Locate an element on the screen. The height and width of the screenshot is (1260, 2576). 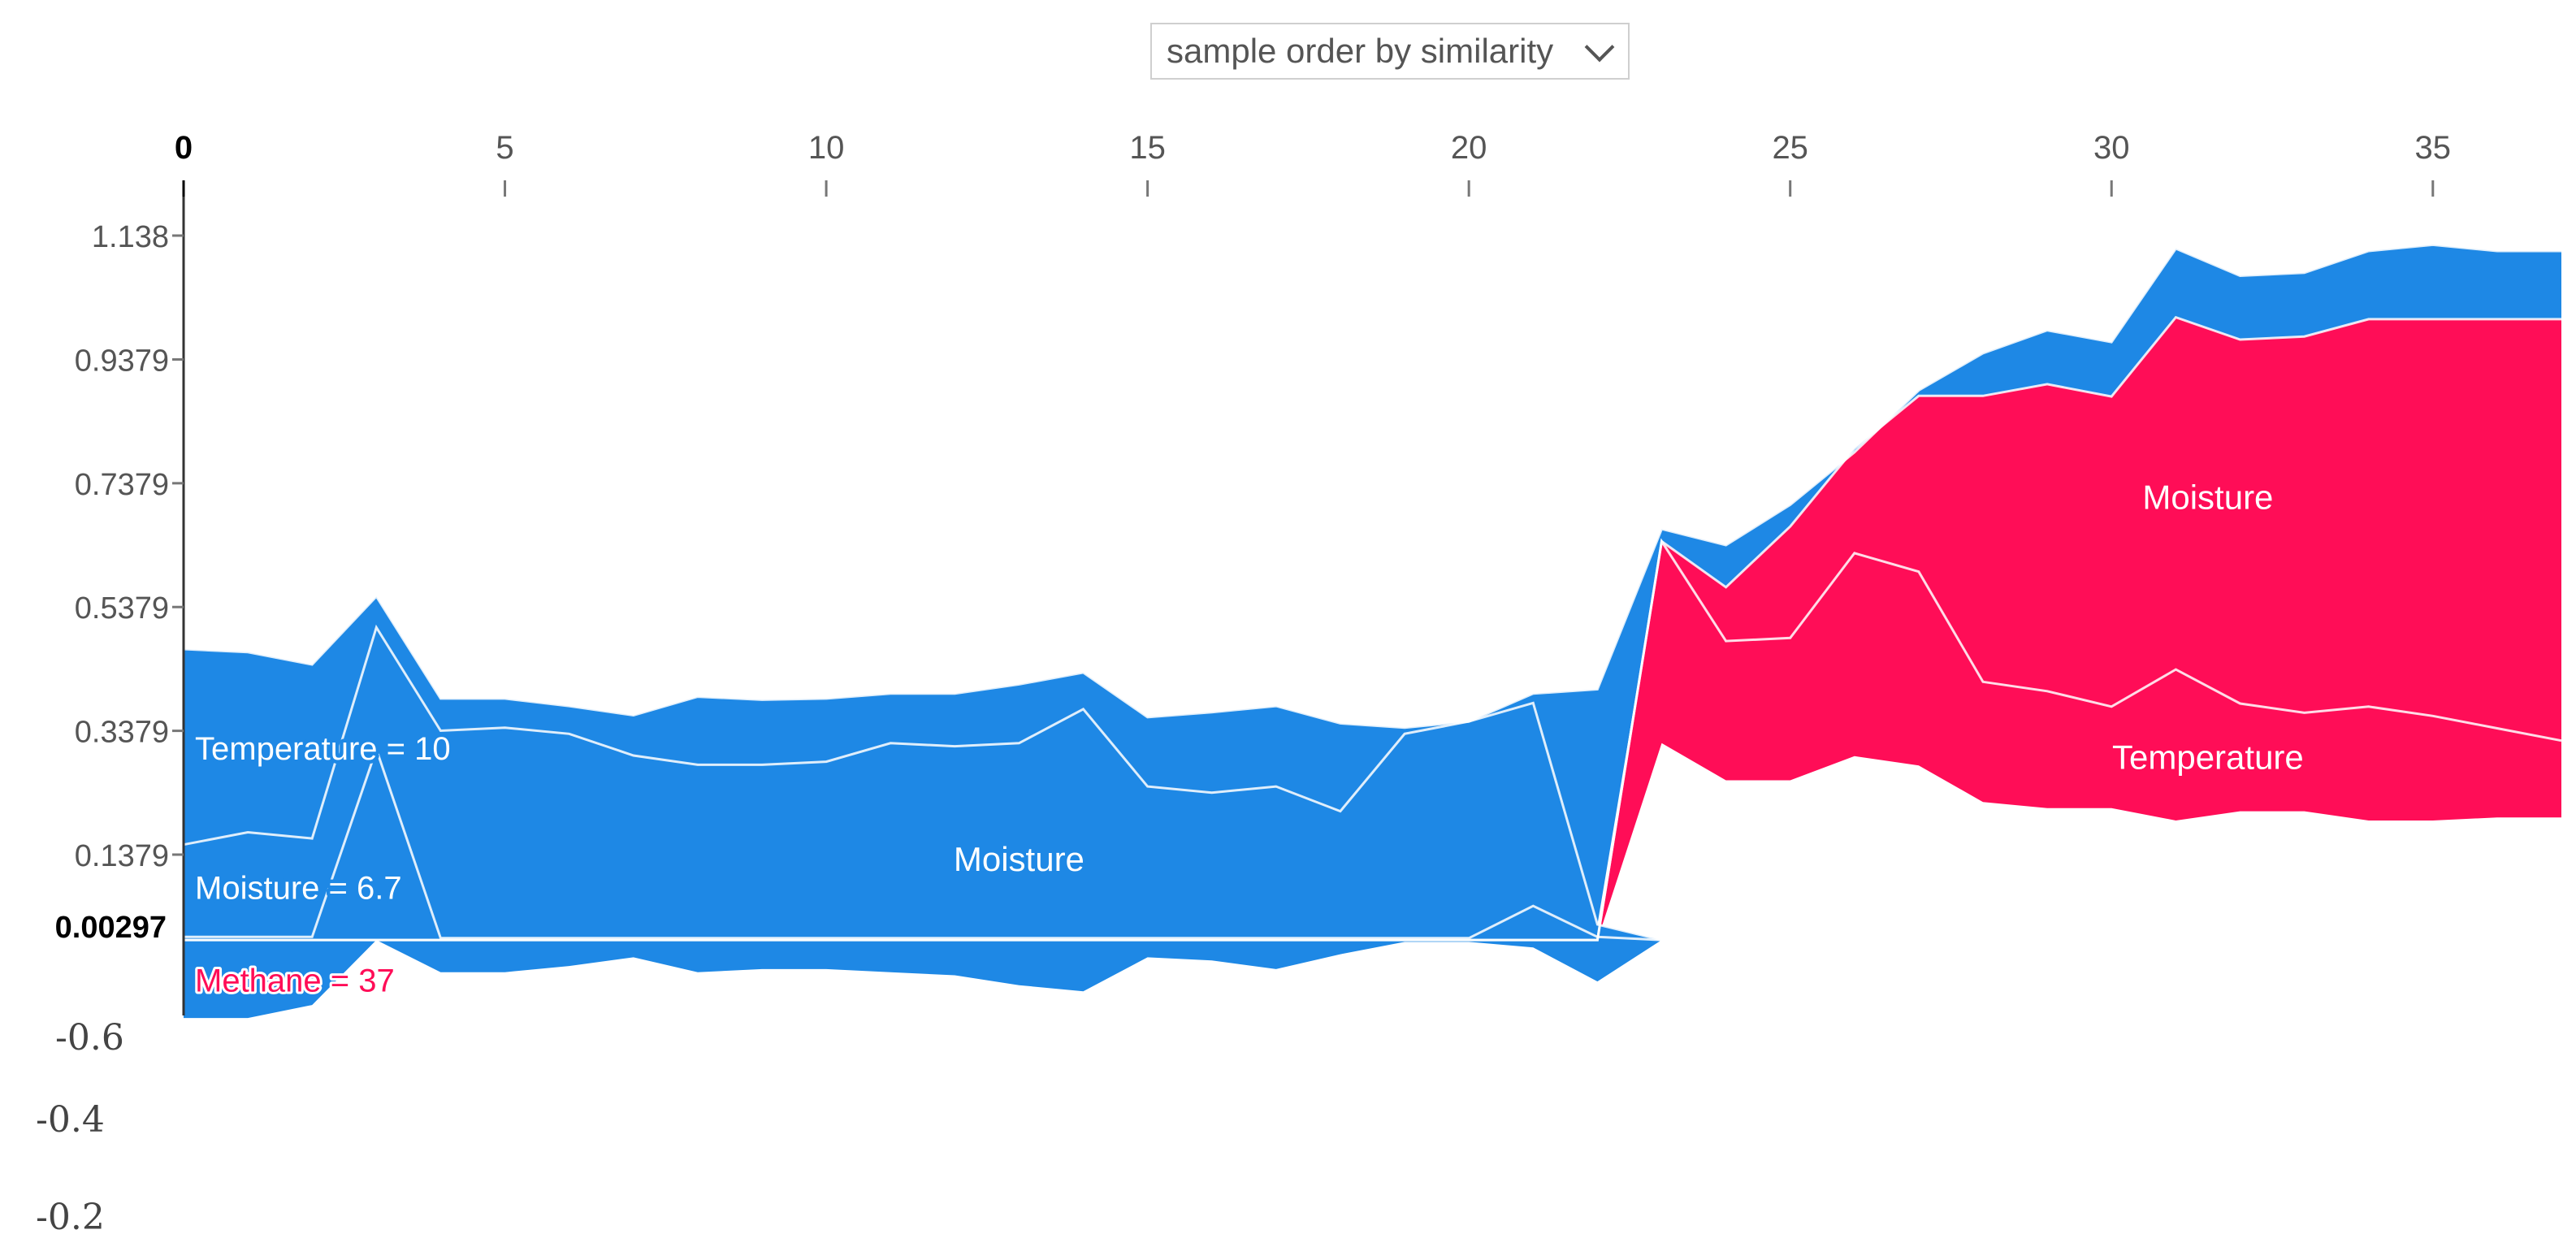
region-label: Temperature is located at coordinates (2208, 757).